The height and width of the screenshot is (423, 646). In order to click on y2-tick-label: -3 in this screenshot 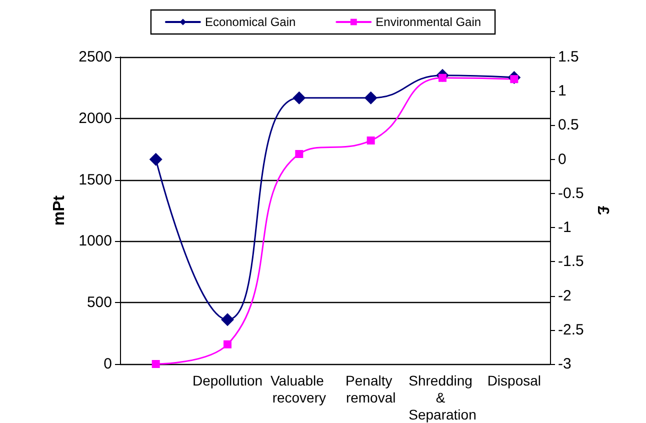, I will do `click(565, 364)`.